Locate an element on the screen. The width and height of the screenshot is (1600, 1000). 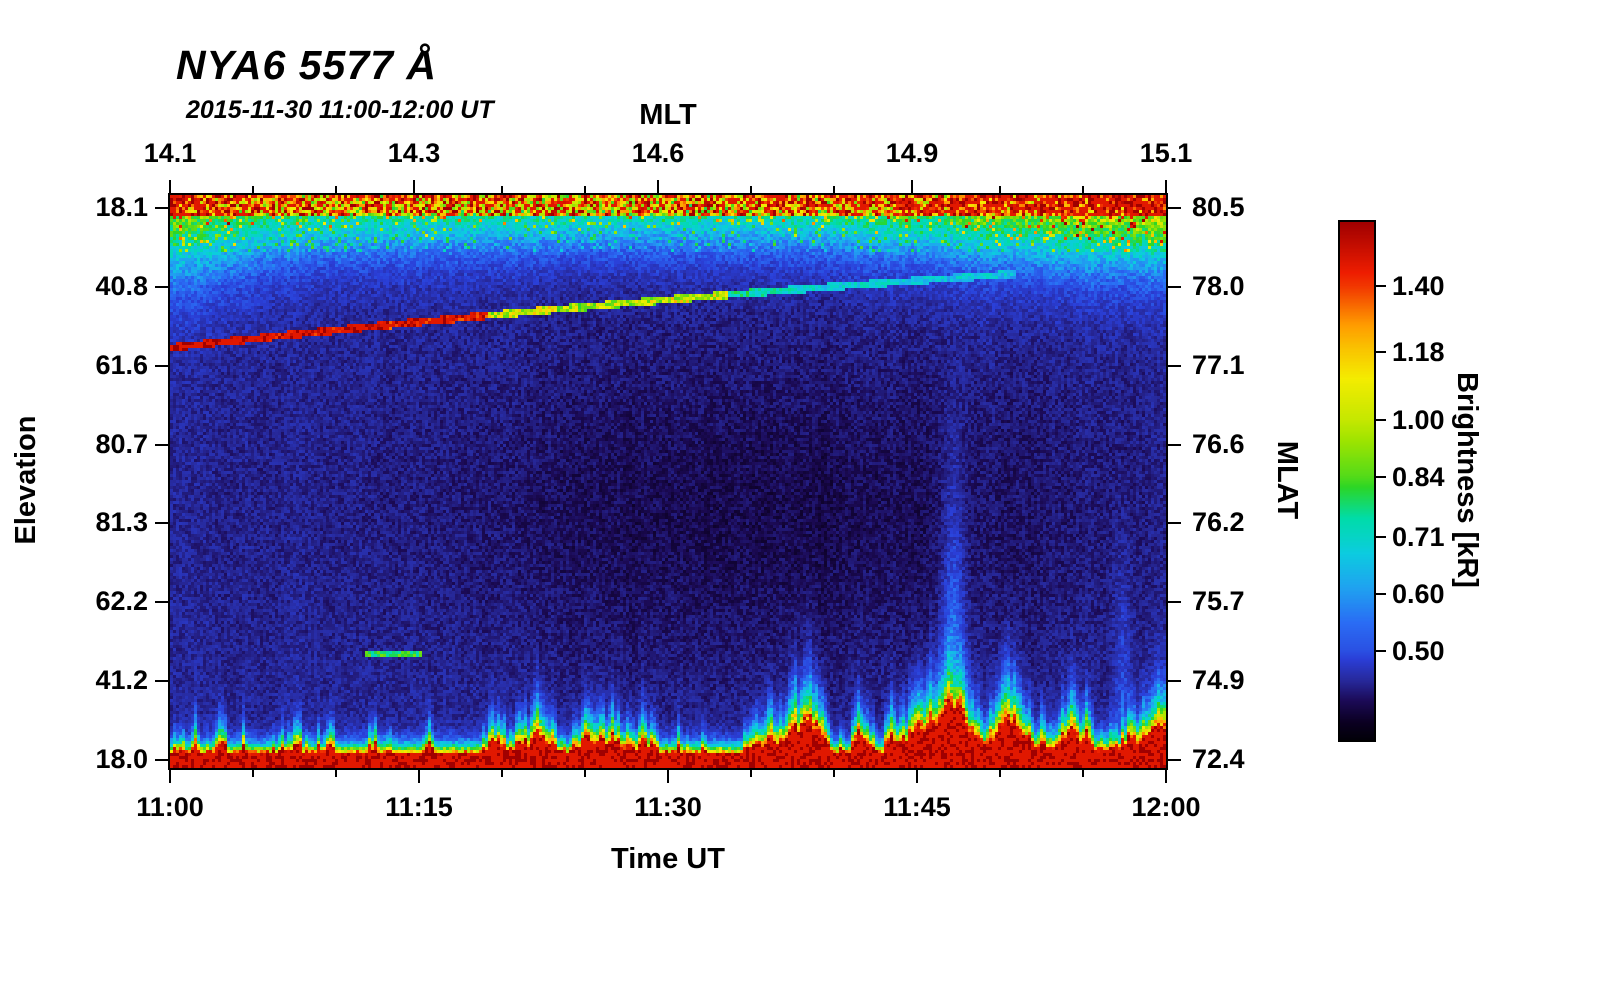
y-right-tick-label: 72.4 is located at coordinates (1218, 758).